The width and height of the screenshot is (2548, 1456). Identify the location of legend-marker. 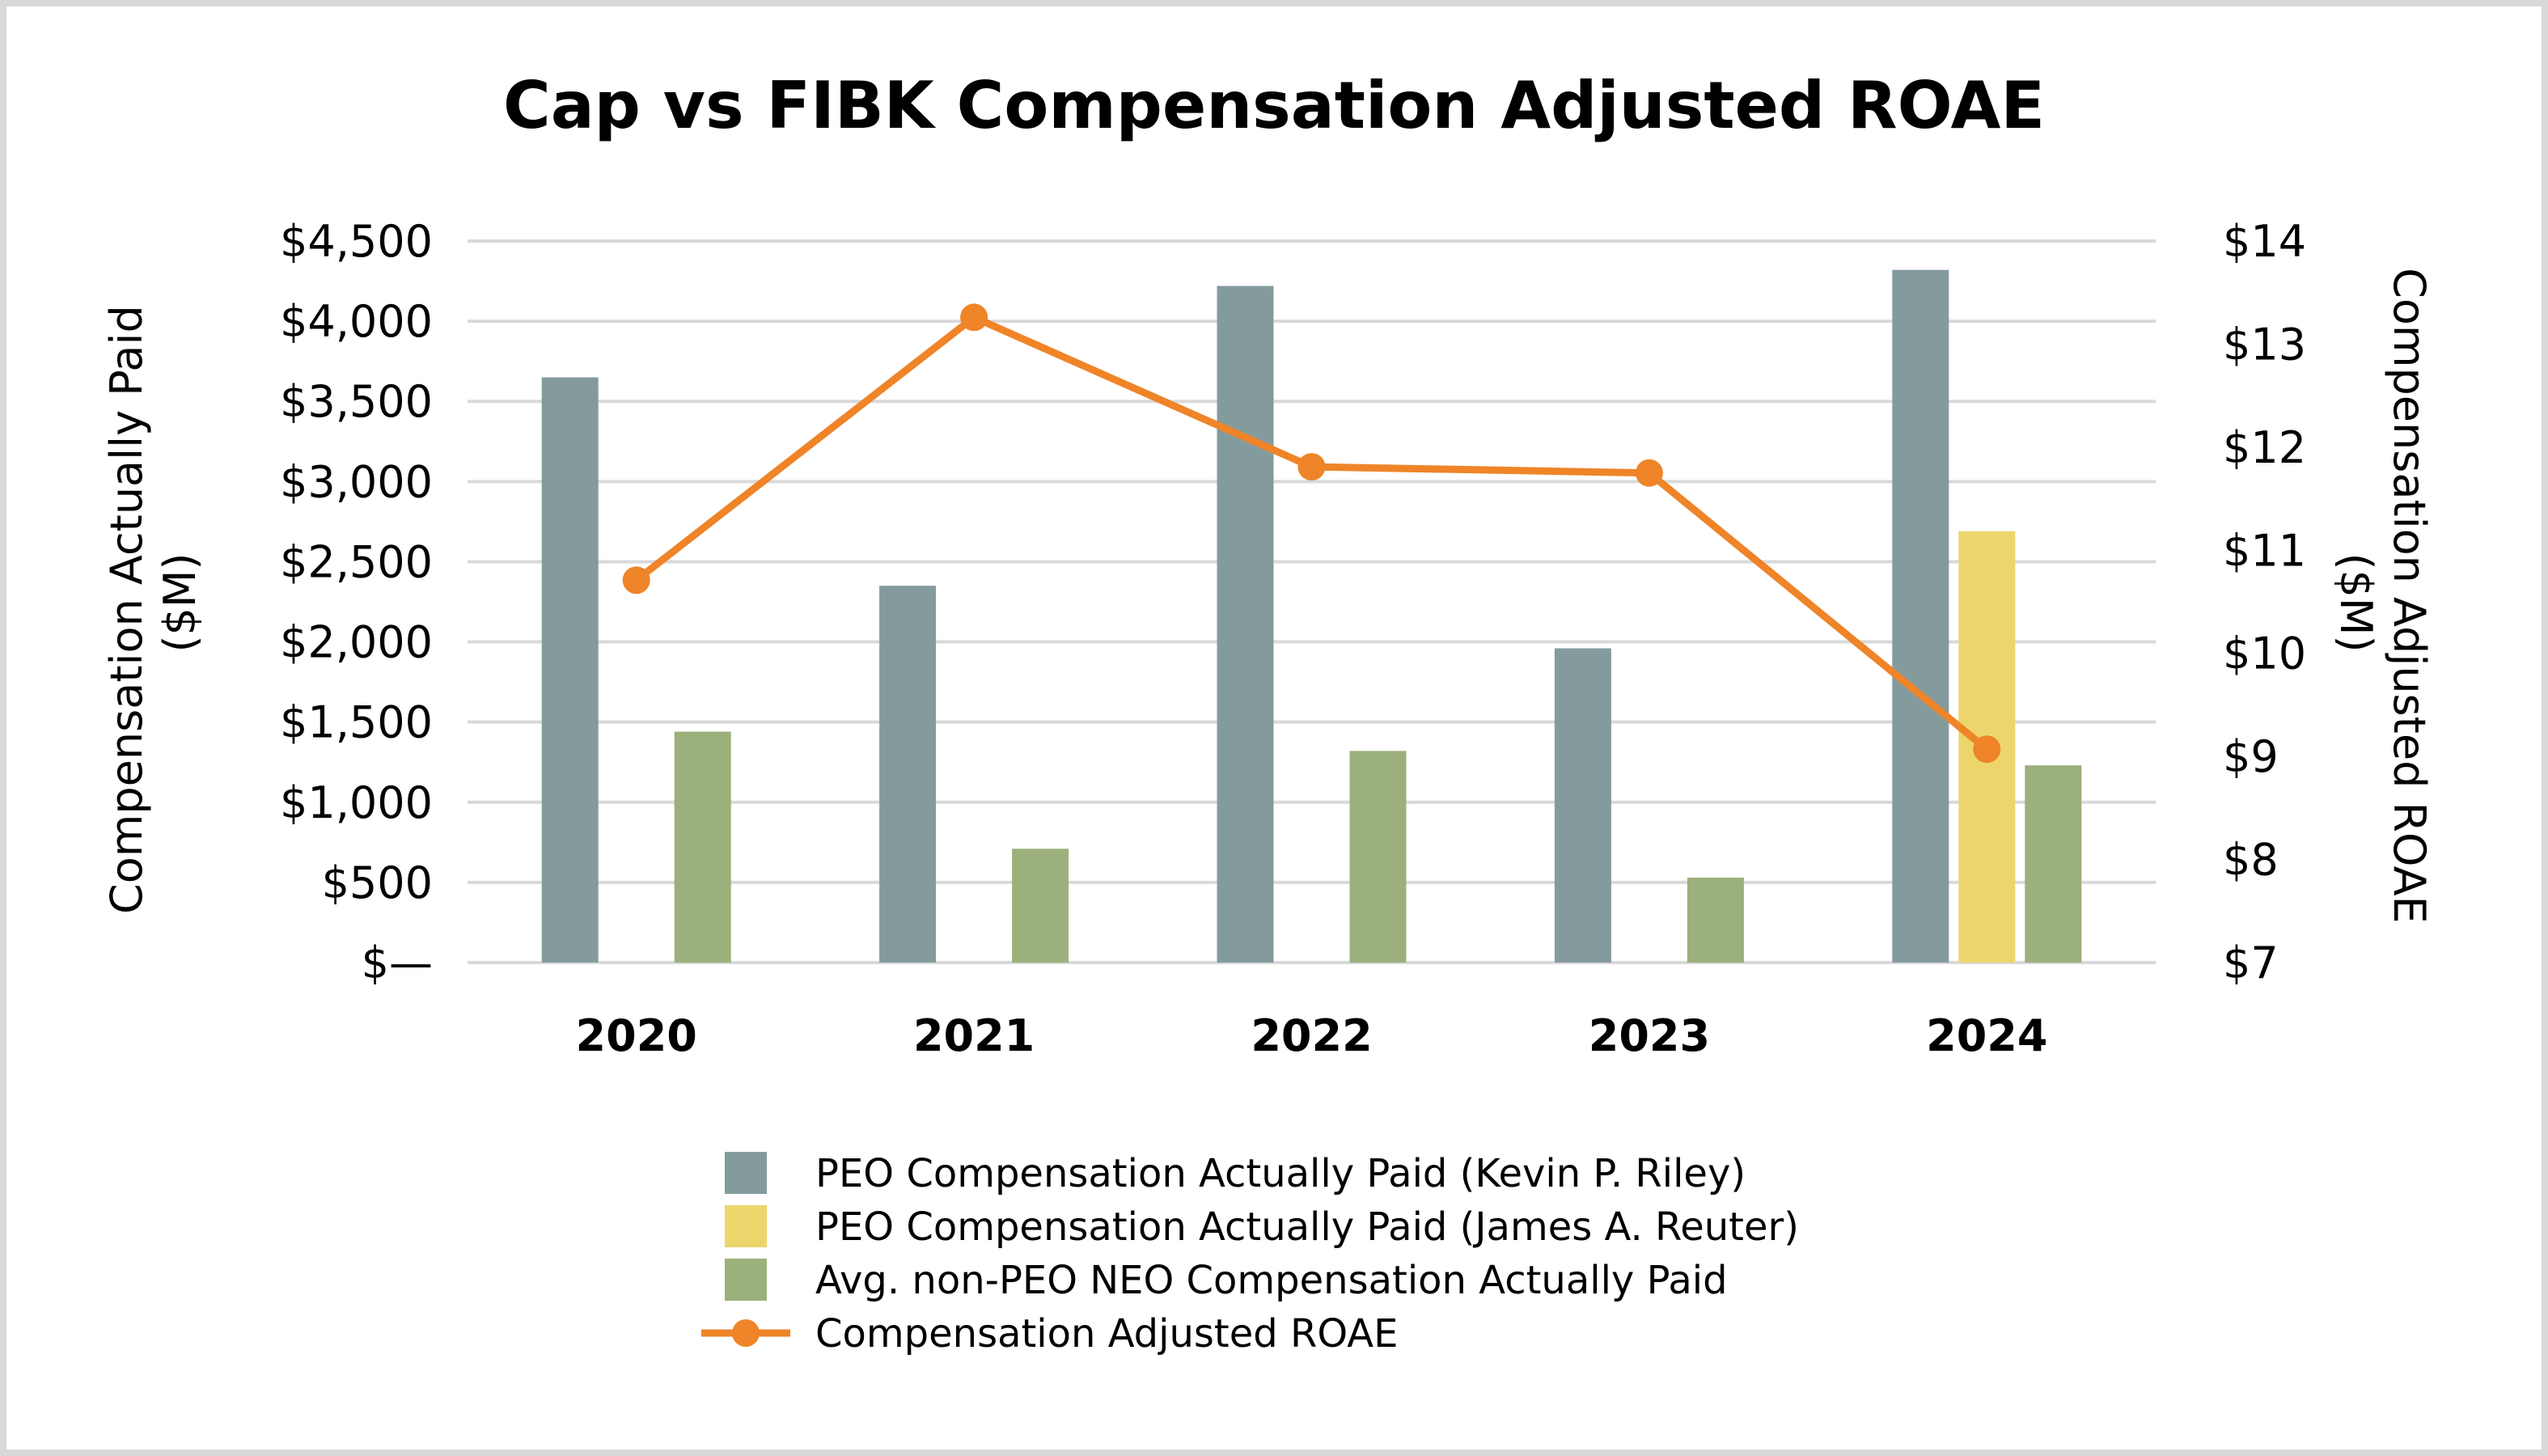
(746, 1333).